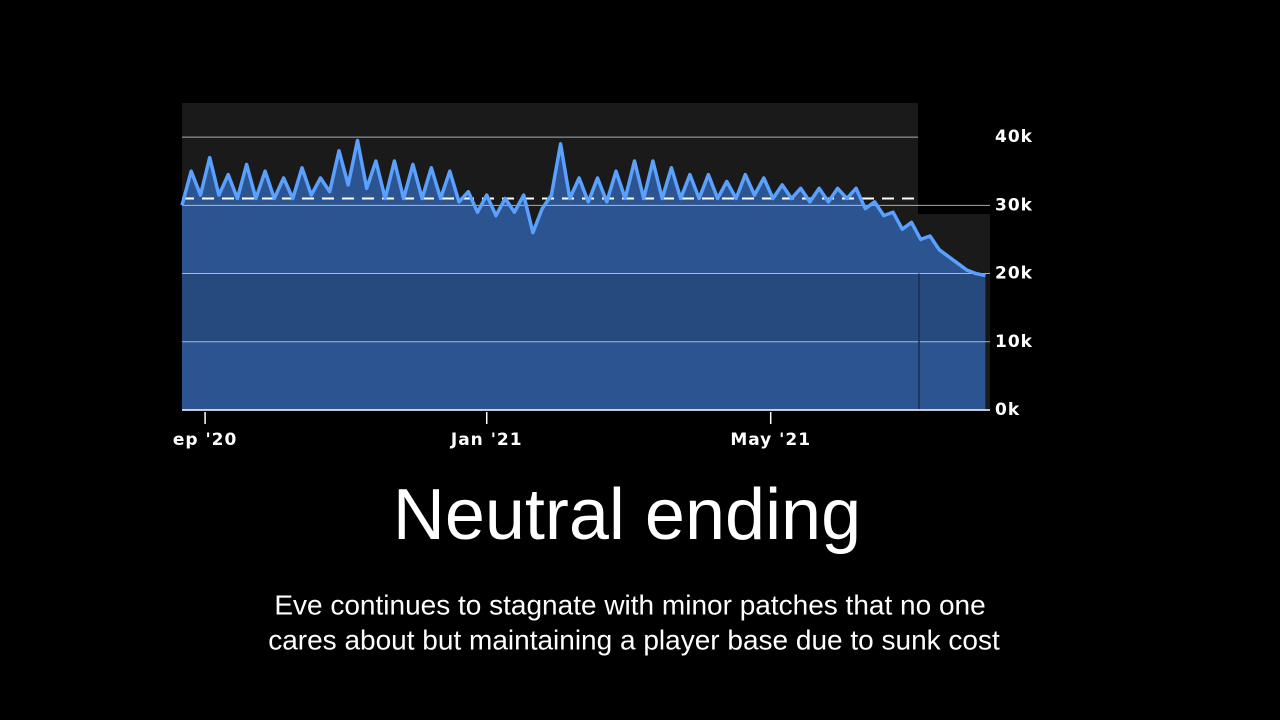 The image size is (1280, 720). Describe the element at coordinates (1007, 410) in the screenshot. I see `y-tick-label: 0k` at that location.